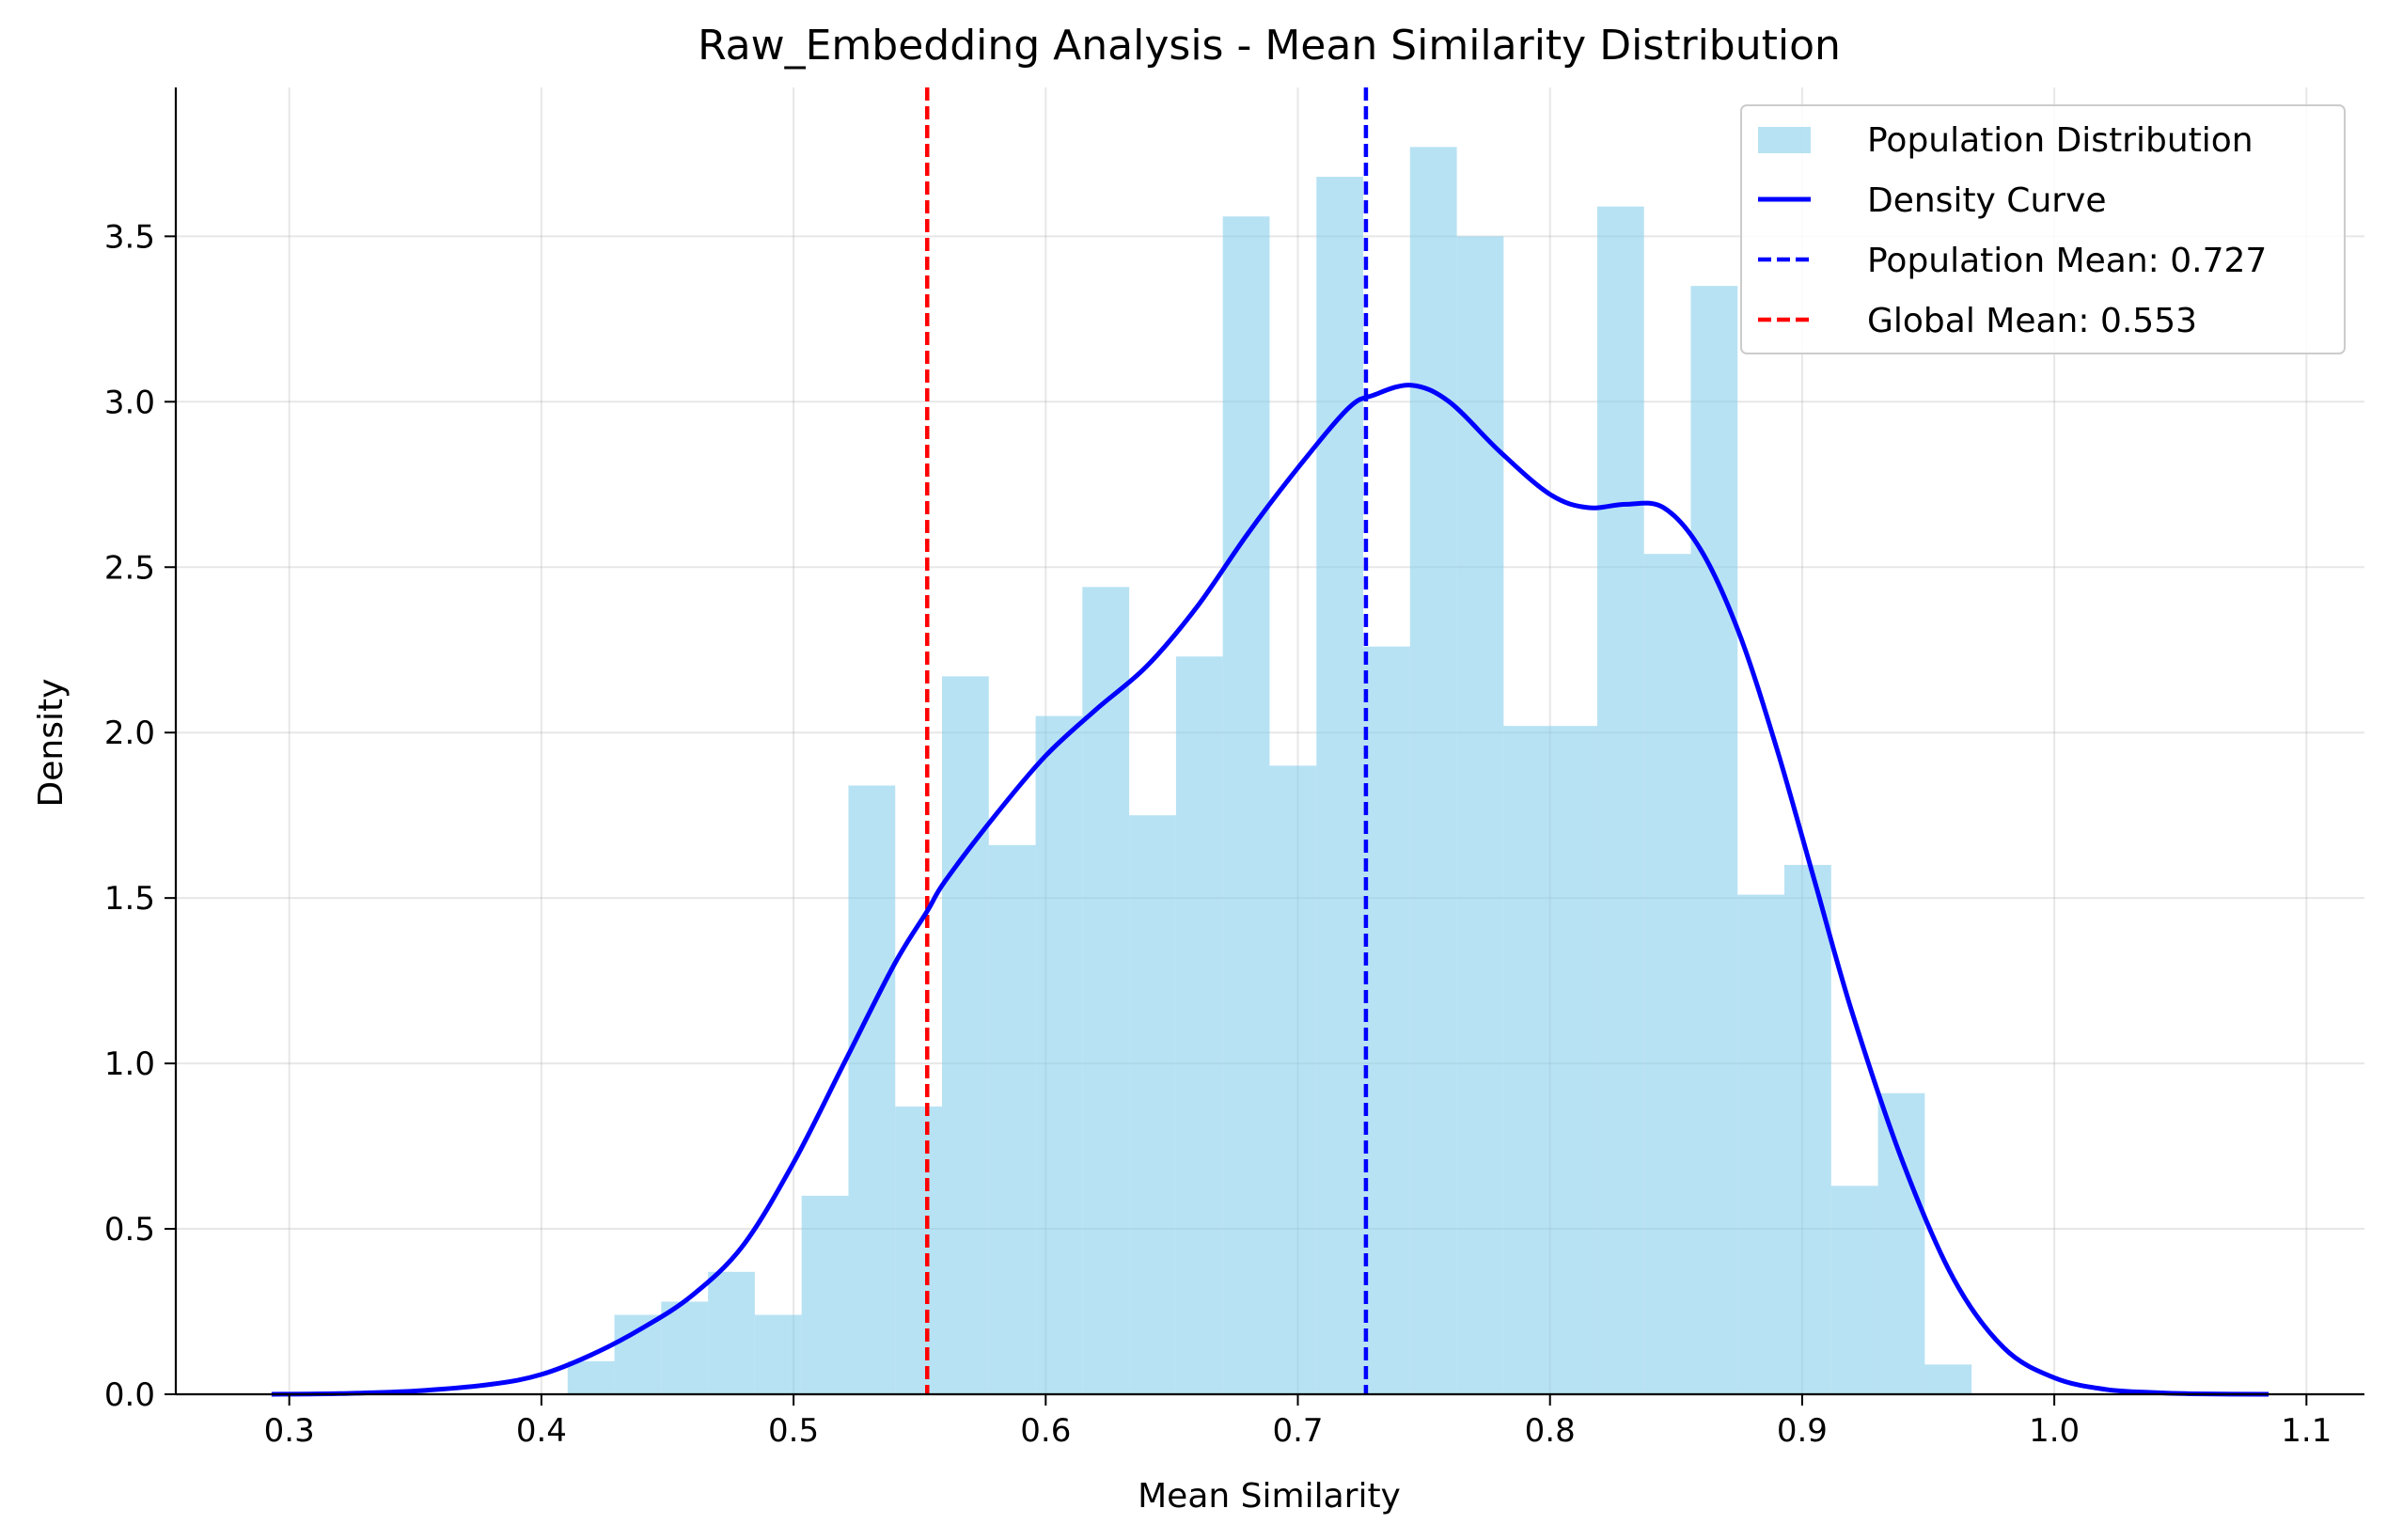 This screenshot has height=1540, width=2387. What do you see at coordinates (129, 733) in the screenshot?
I see `y-tick-label: 2.0` at bounding box center [129, 733].